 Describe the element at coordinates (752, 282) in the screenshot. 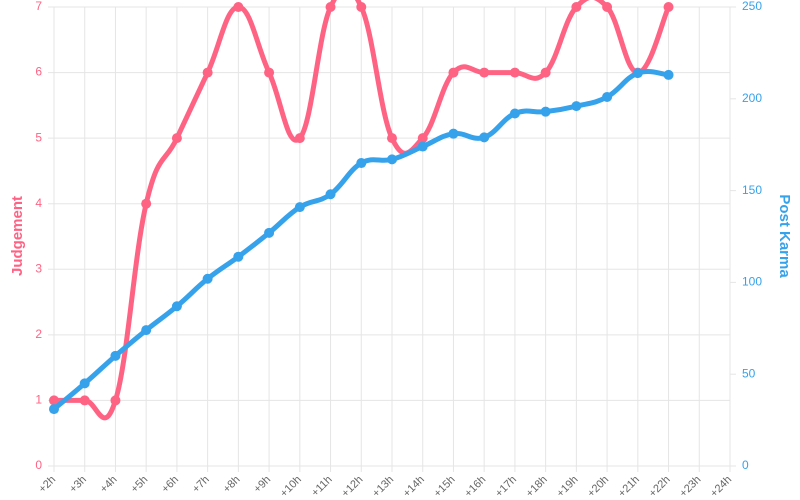

I see `y2-tick-label: 100` at that location.